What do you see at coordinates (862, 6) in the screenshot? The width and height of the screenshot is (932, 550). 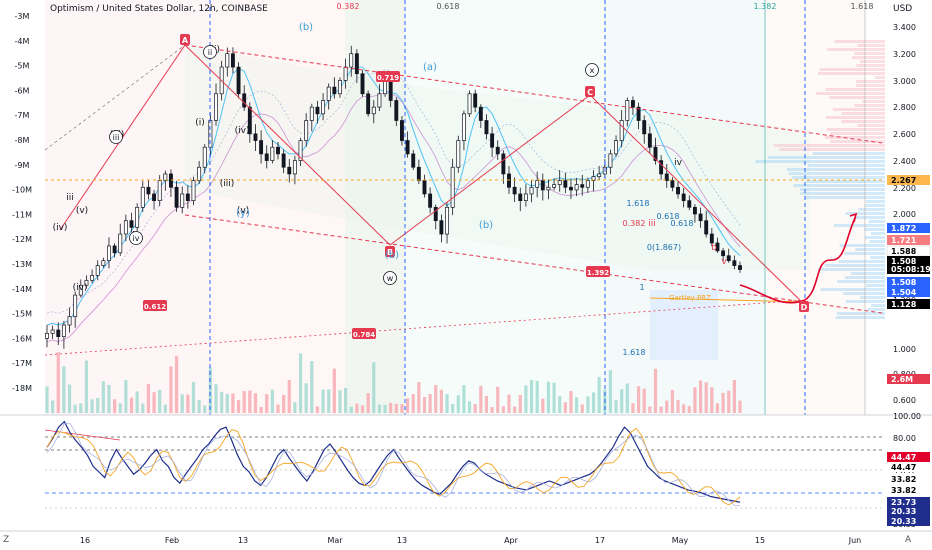 I see `fib-header-label: 1.618` at bounding box center [862, 6].